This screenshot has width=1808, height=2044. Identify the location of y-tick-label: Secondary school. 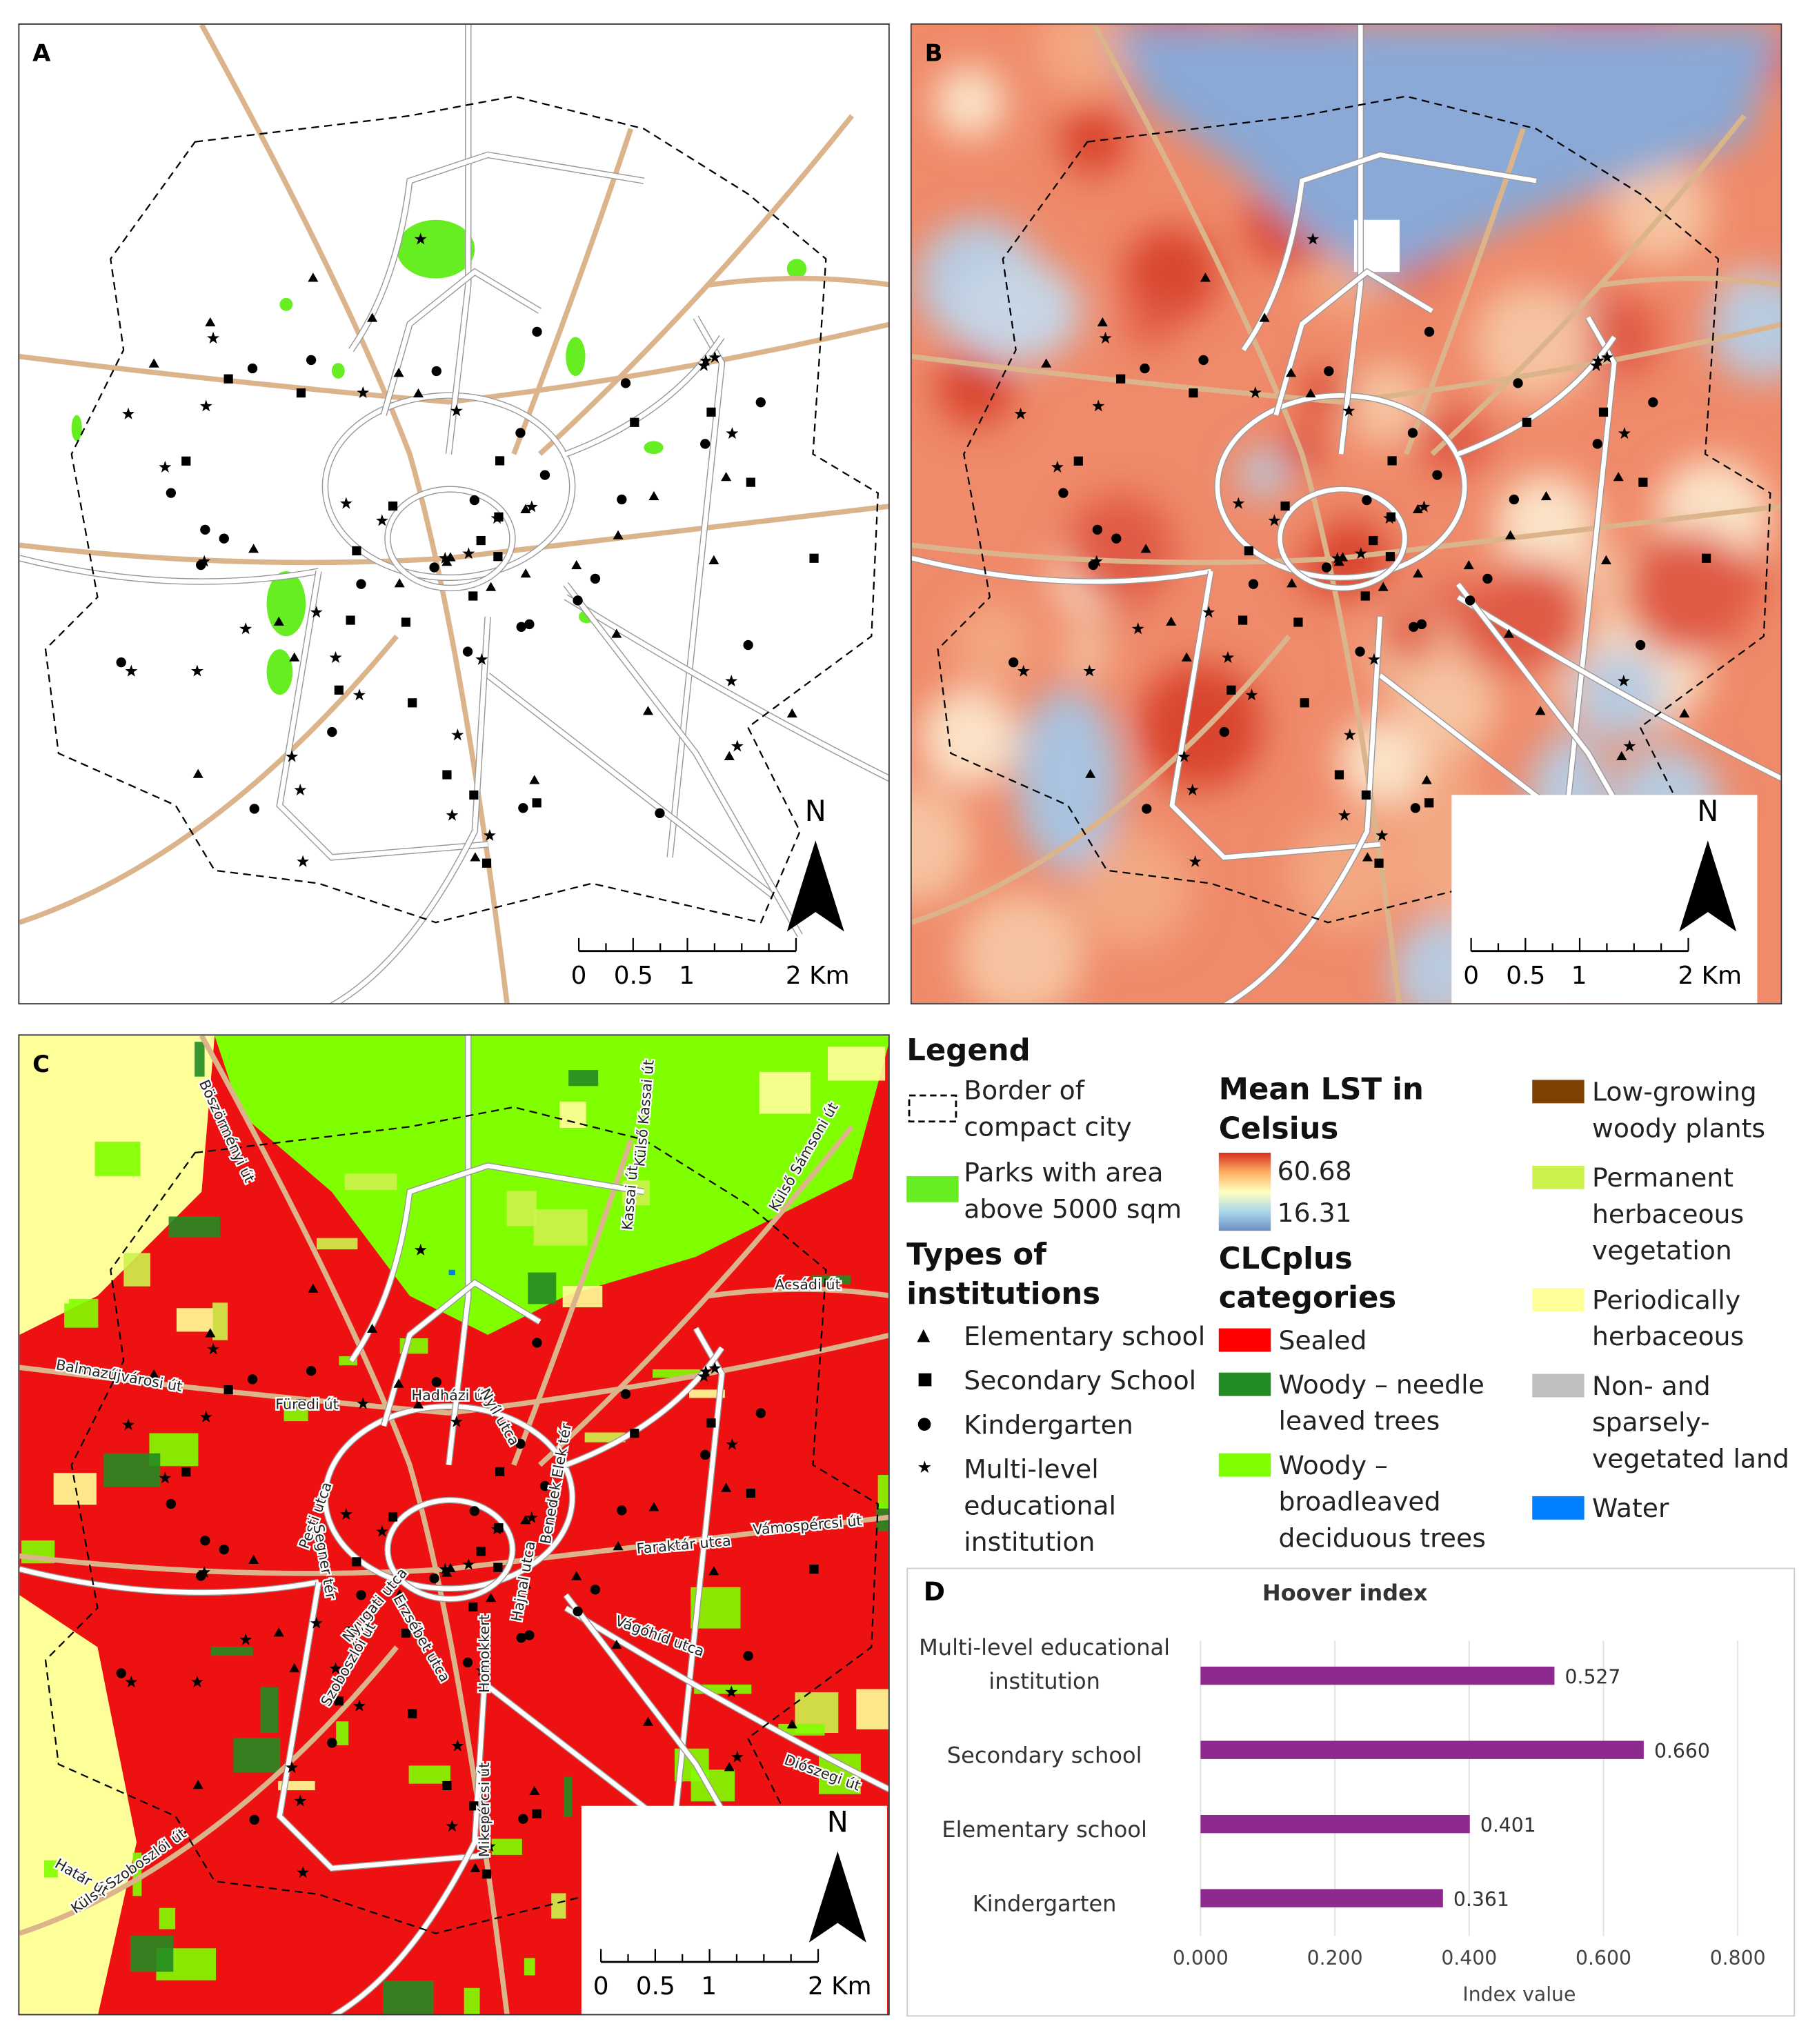
(1044, 1756).